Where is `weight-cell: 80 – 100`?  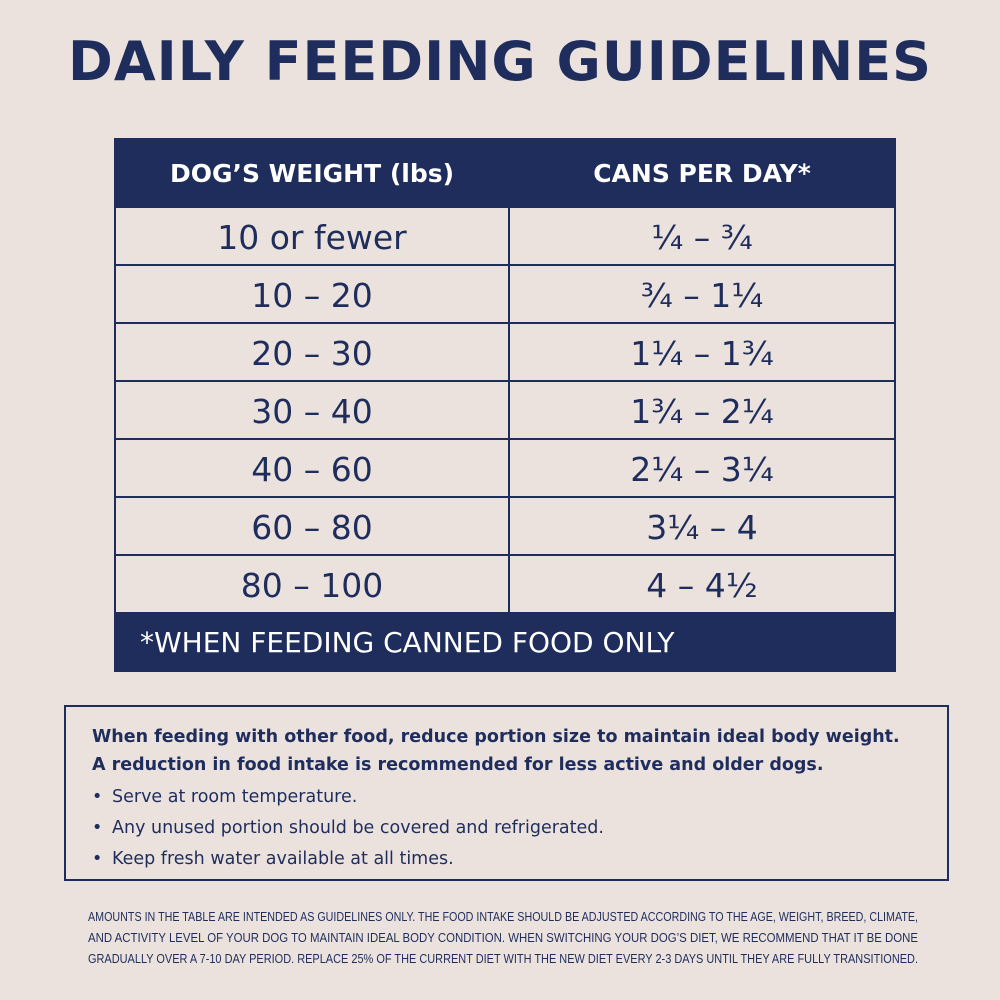 weight-cell: 80 – 100 is located at coordinates (312, 585).